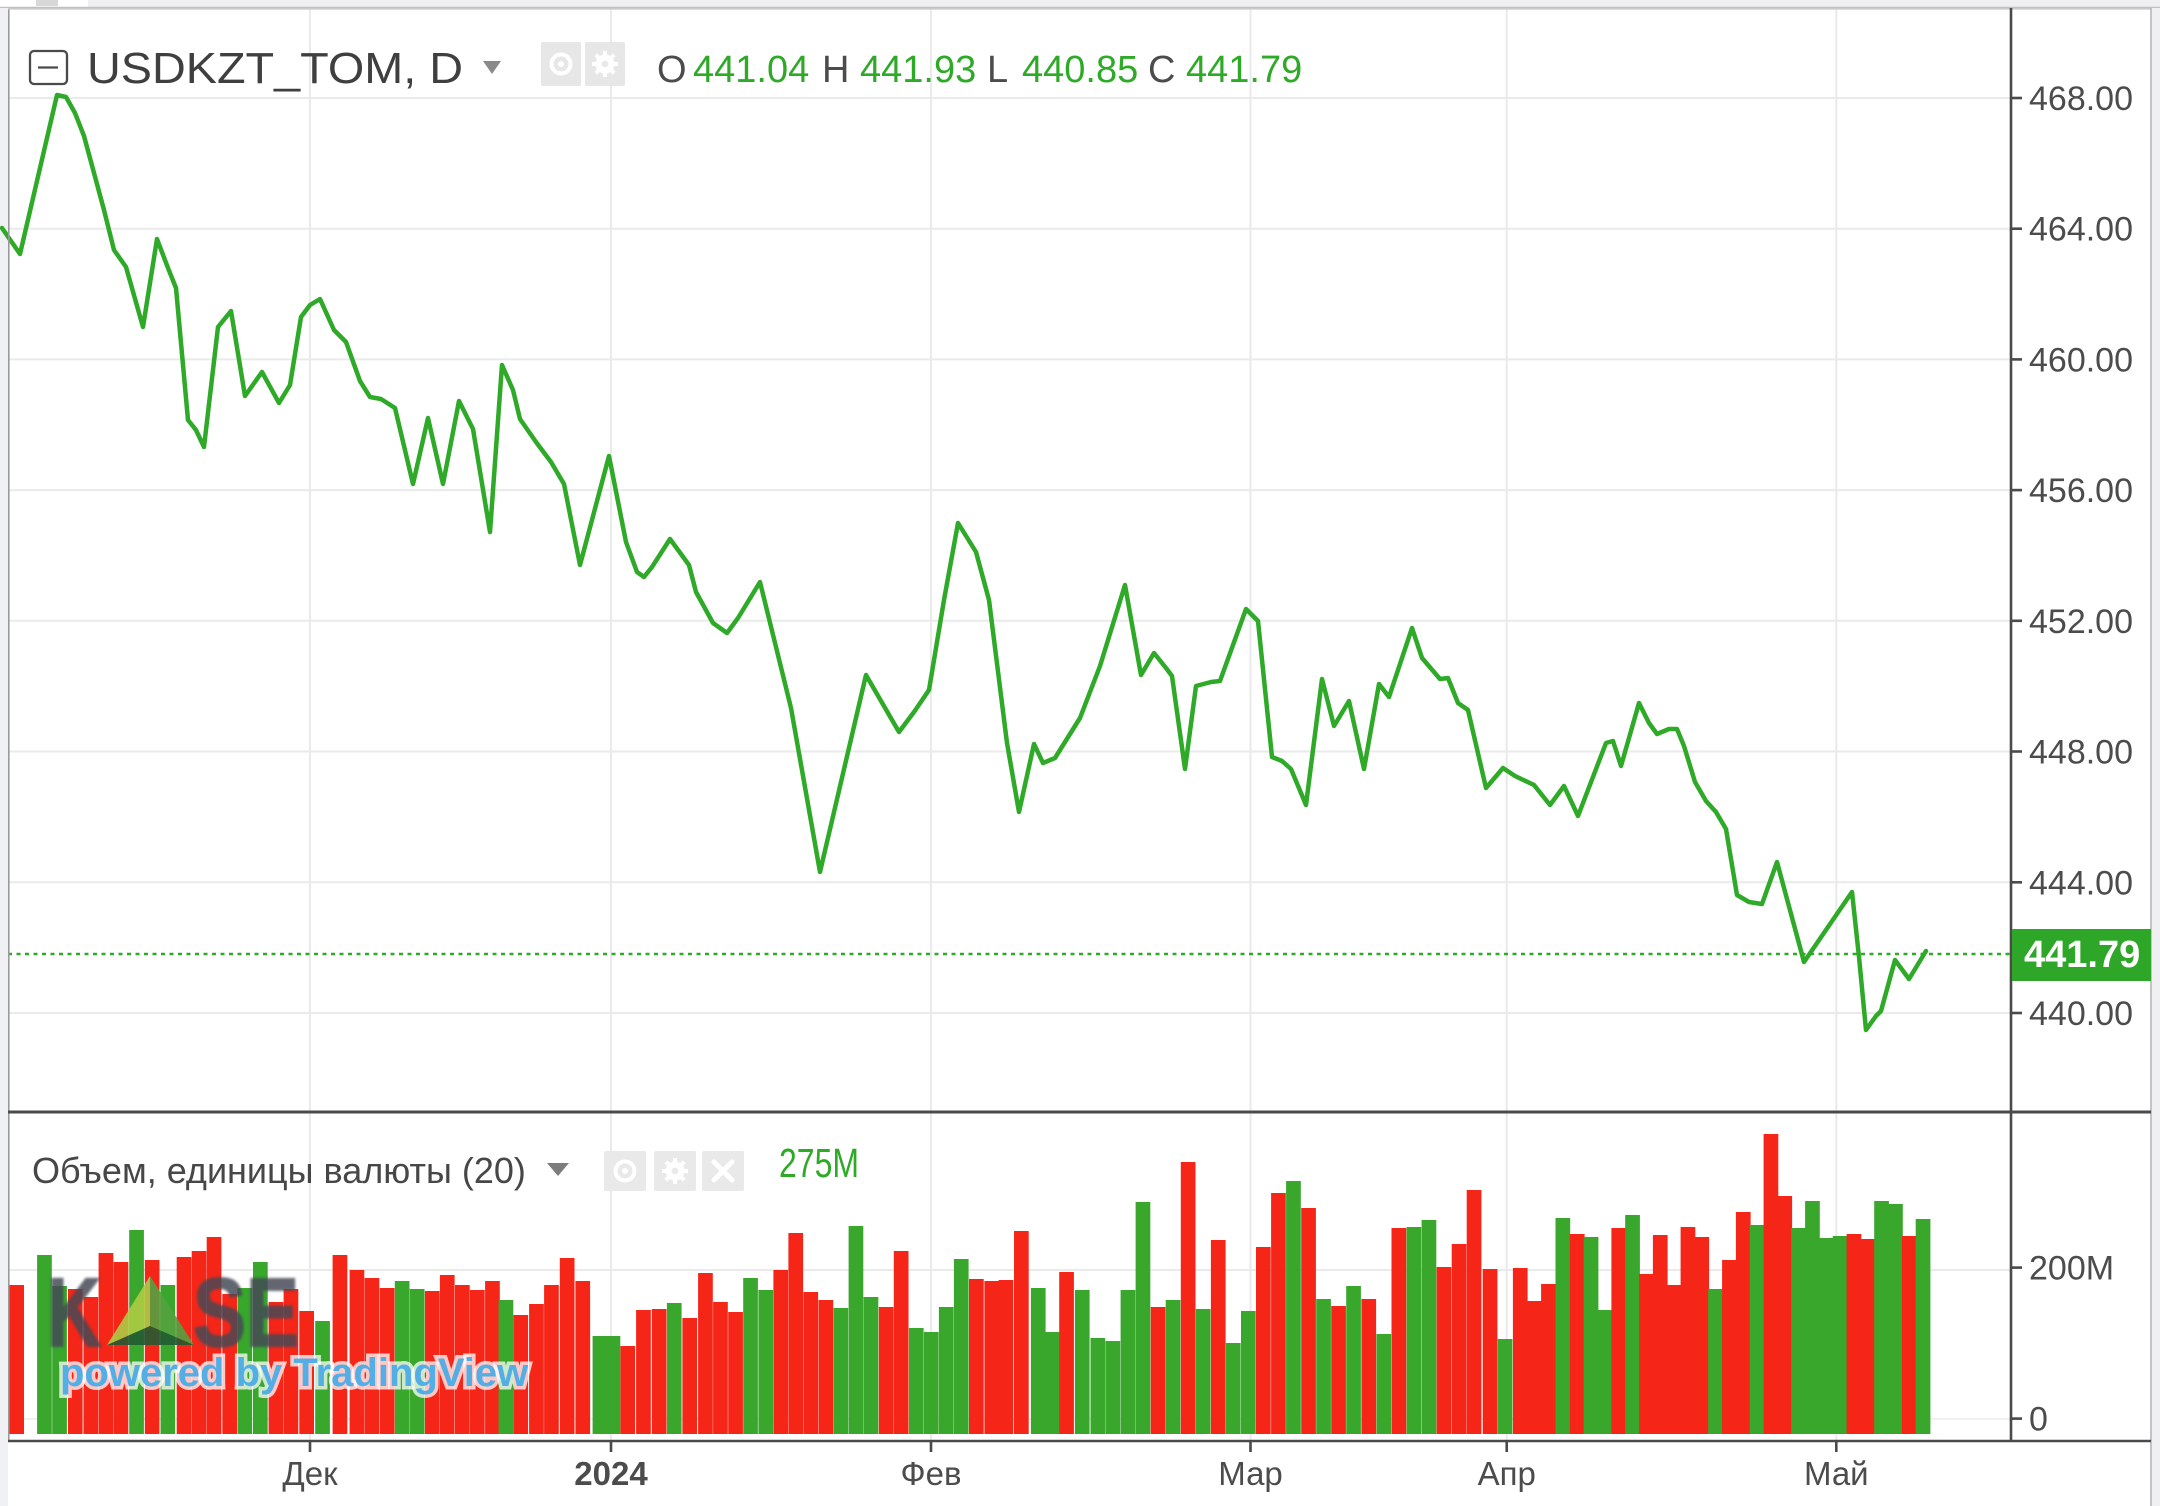 This screenshot has height=1506, width=2160. Describe the element at coordinates (672, 70) in the screenshot. I see `svg-text: O` at that location.